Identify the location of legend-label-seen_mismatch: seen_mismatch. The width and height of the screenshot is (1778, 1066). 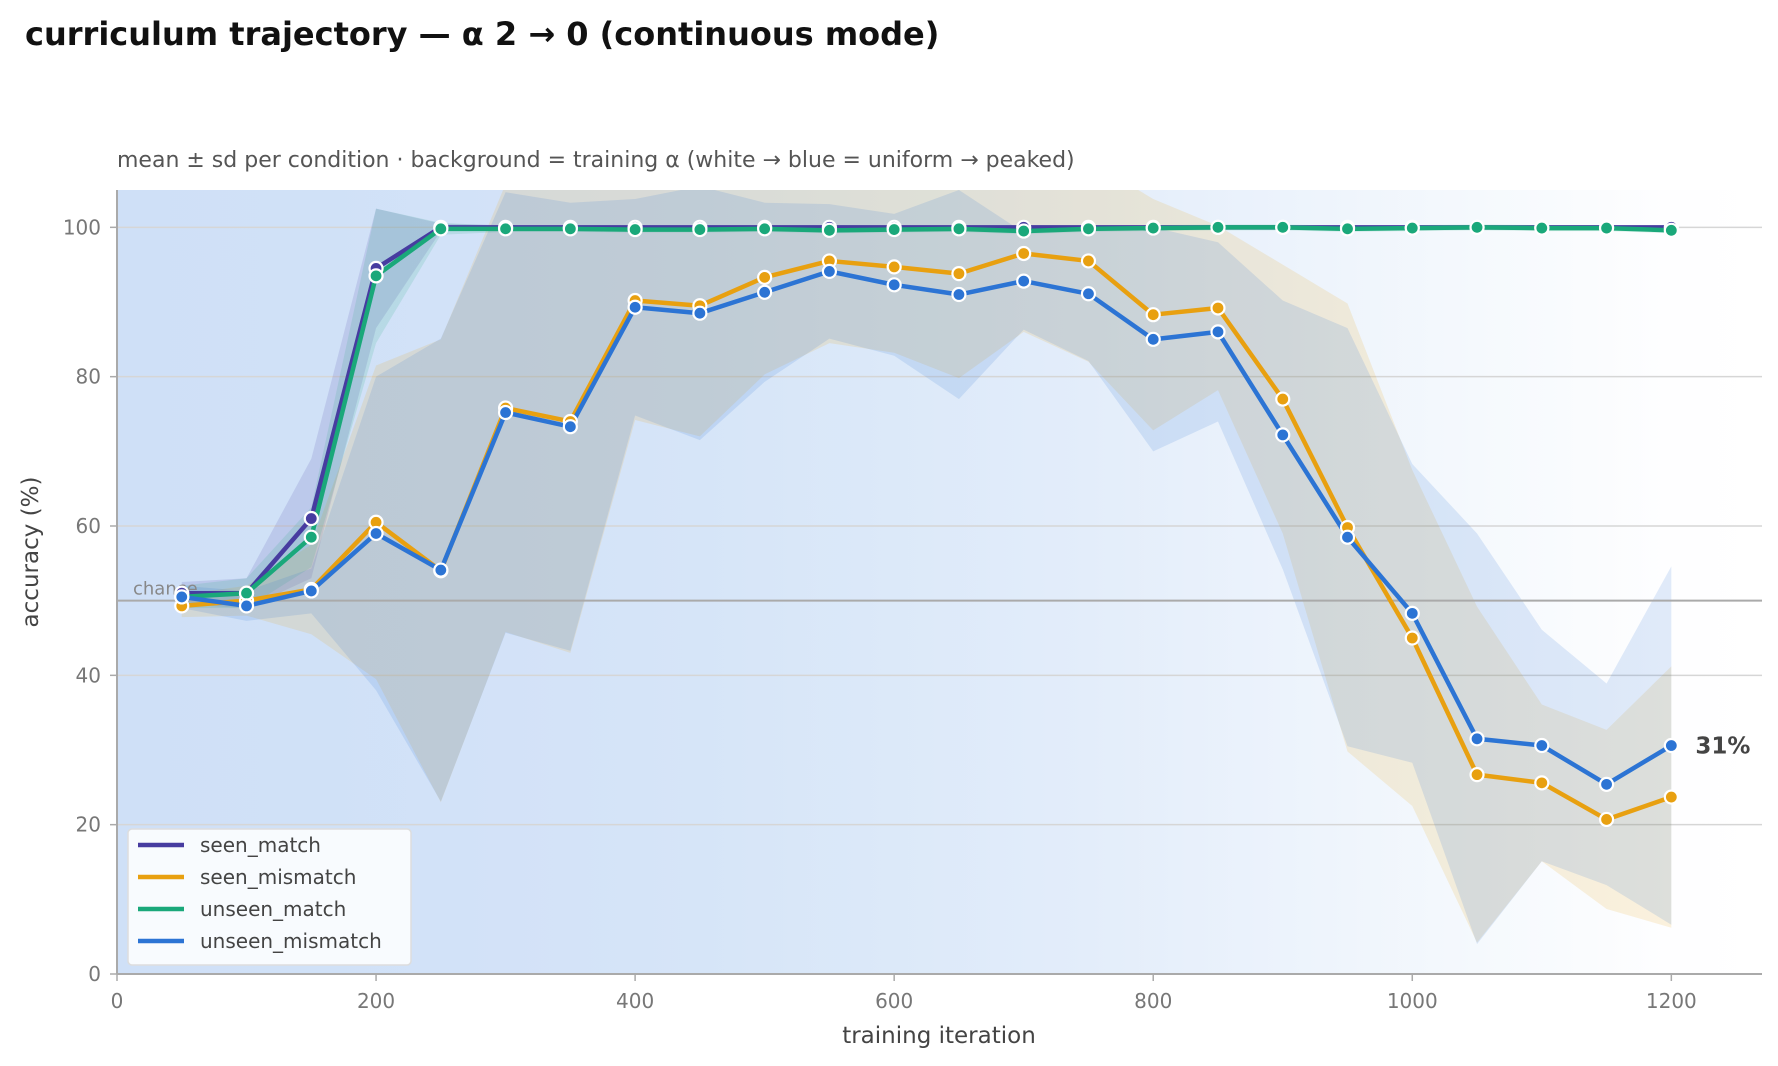
(278, 877).